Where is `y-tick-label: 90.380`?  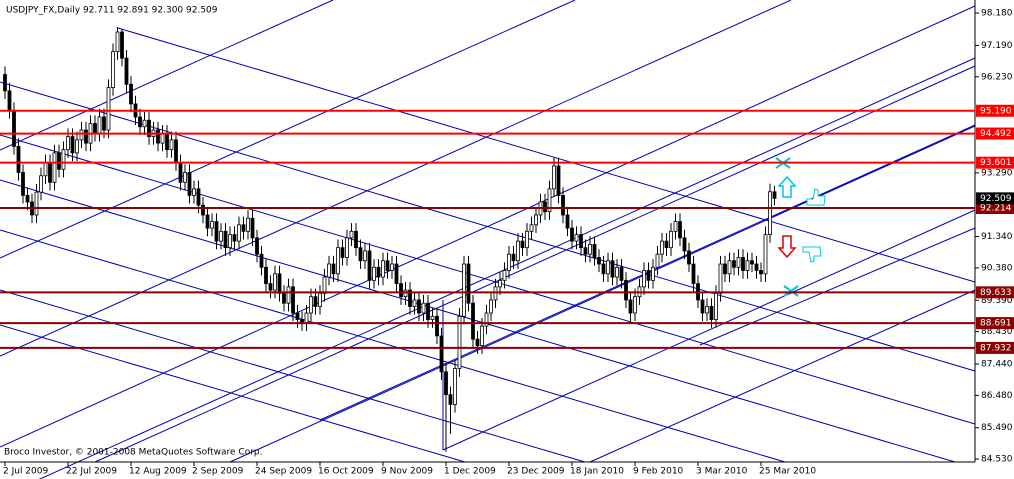 y-tick-label: 90.380 is located at coordinates (997, 268).